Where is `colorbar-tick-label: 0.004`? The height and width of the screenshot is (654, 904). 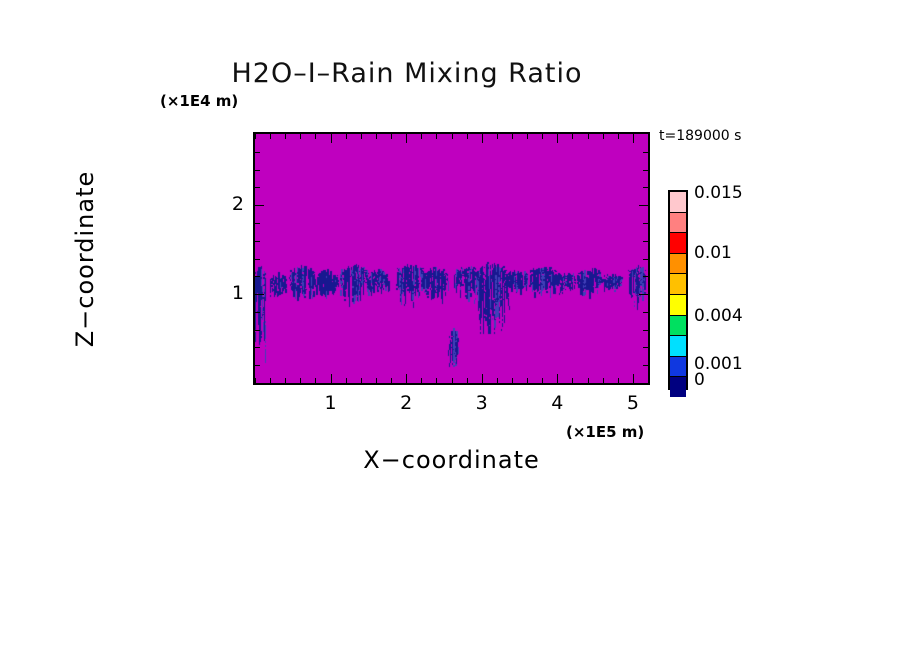 colorbar-tick-label: 0.004 is located at coordinates (718, 316).